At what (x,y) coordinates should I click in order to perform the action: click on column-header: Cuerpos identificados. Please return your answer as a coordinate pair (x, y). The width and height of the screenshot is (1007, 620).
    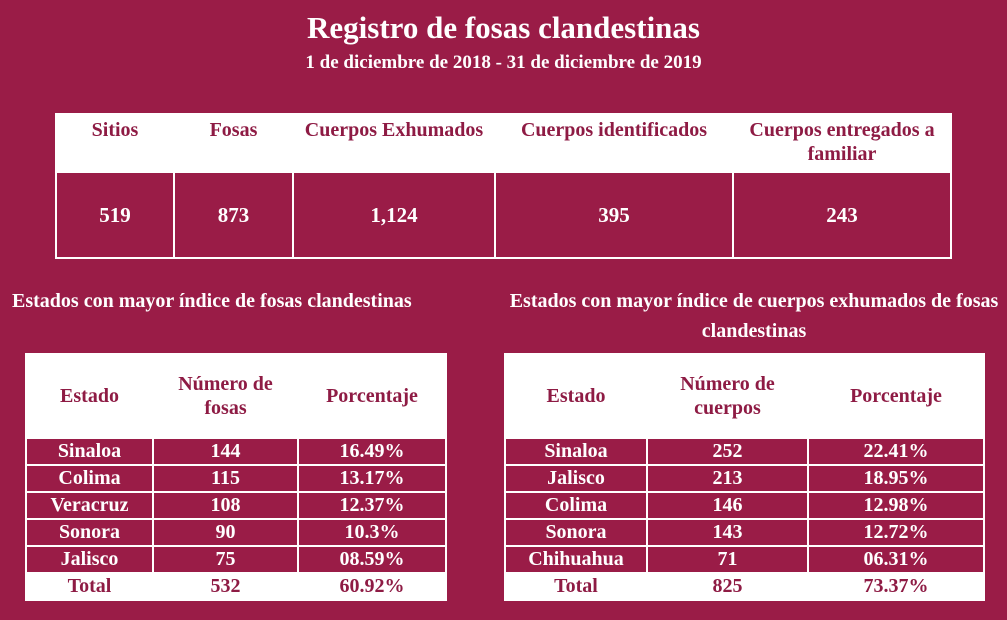
    Looking at the image, I should click on (614, 143).